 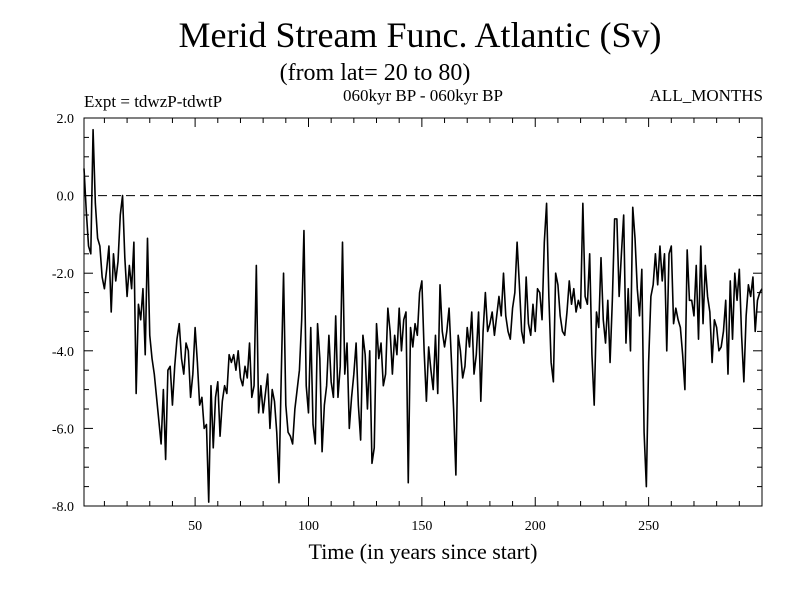 I want to click on x-tick-label: 250, so click(x=648, y=526).